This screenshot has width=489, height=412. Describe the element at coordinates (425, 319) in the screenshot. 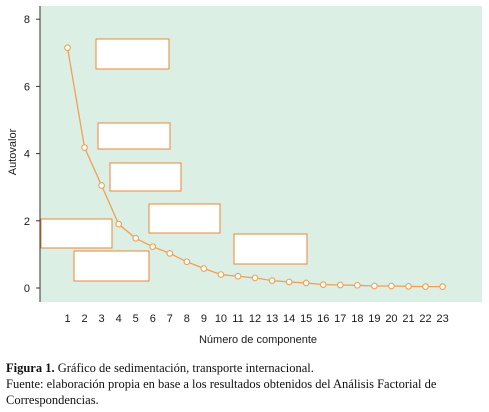

I see `x-tick-label: 22` at that location.